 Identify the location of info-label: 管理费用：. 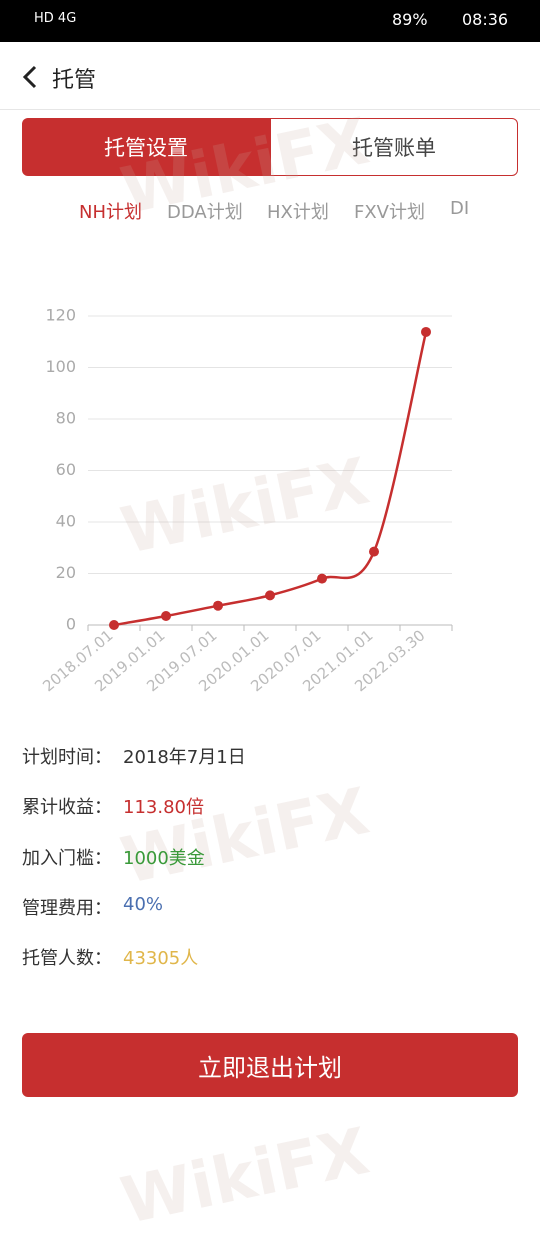
(67, 908).